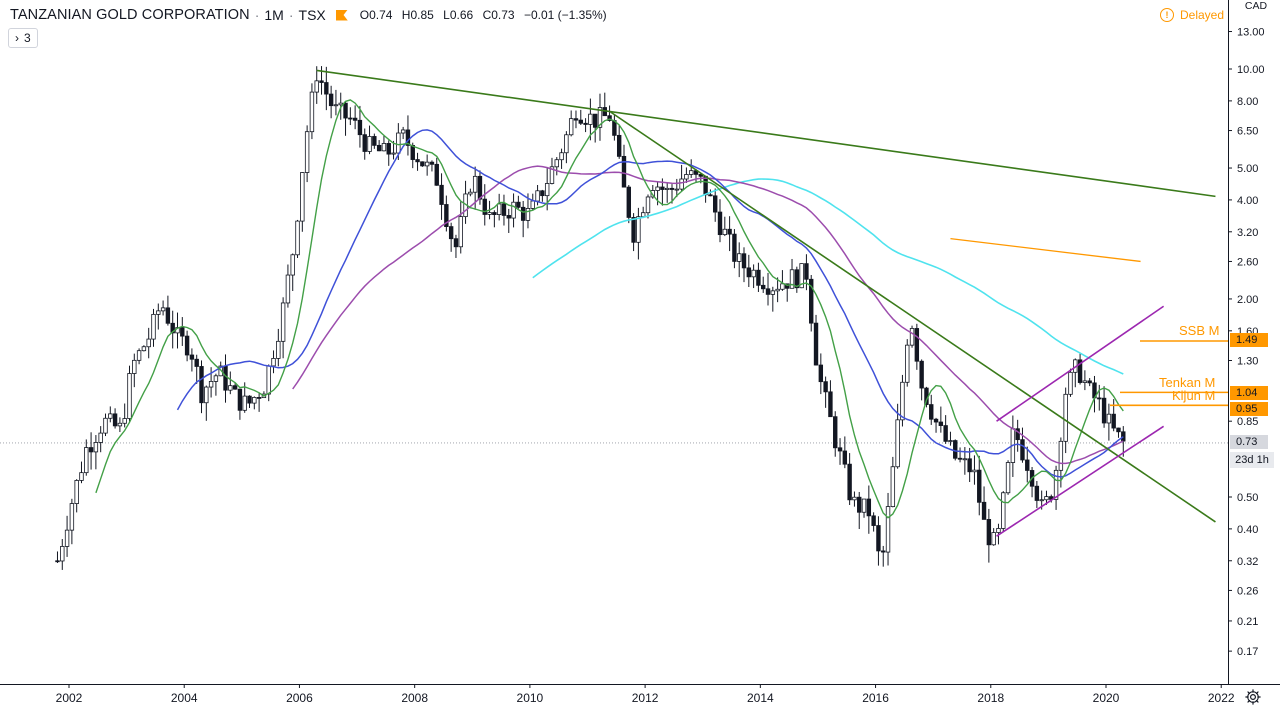 The height and width of the screenshot is (708, 1280). Describe the element at coordinates (503, 15) in the screenshot. I see `close-value: 0.73` at that location.